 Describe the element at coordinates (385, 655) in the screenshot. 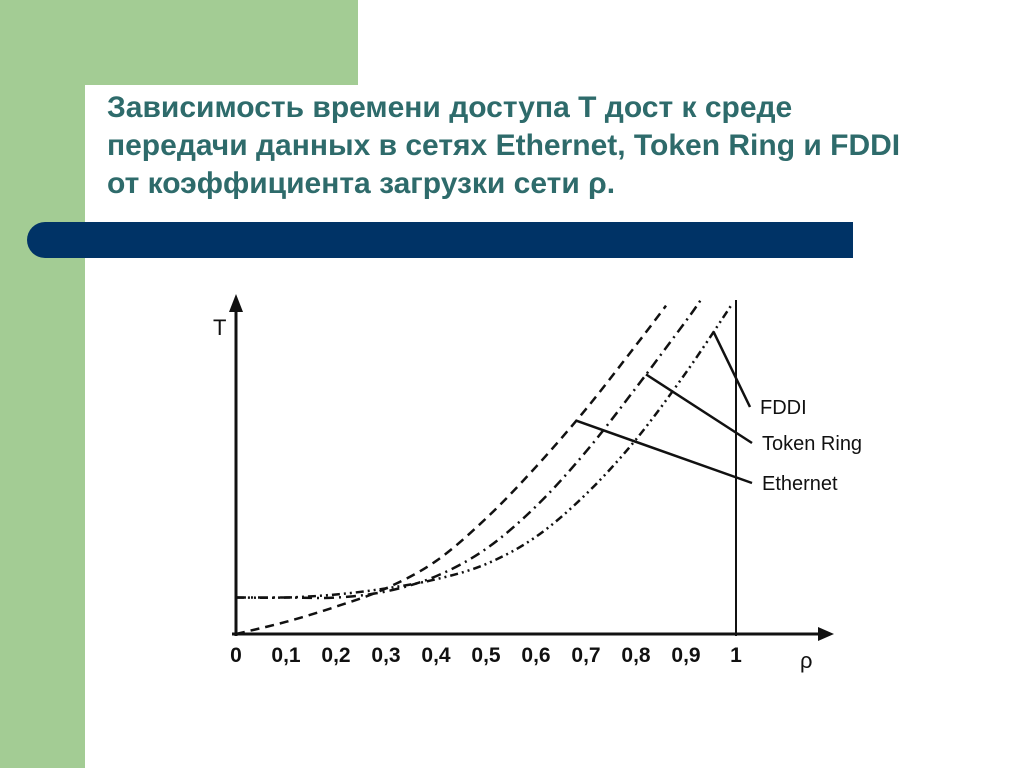

I see `x-tick-label: 0,3` at that location.